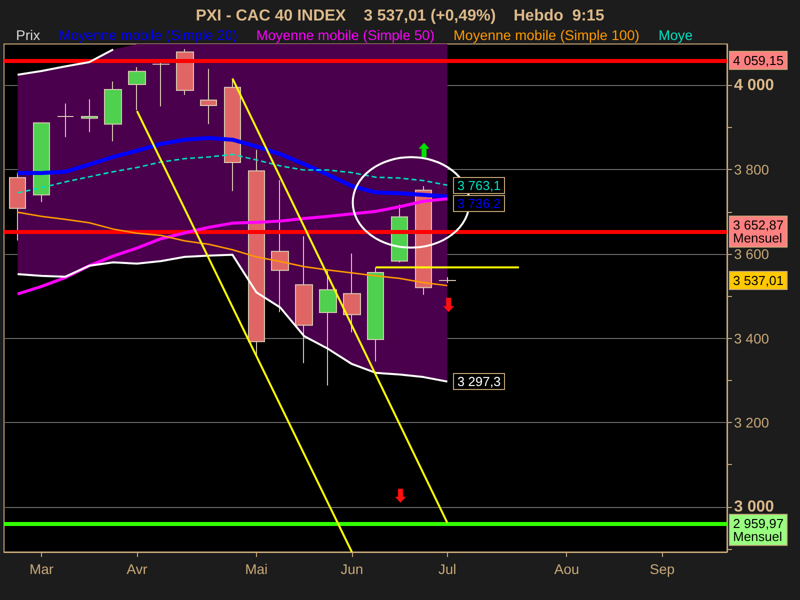  What do you see at coordinates (256, 569) in the screenshot?
I see `x-tick-label: Mai` at bounding box center [256, 569].